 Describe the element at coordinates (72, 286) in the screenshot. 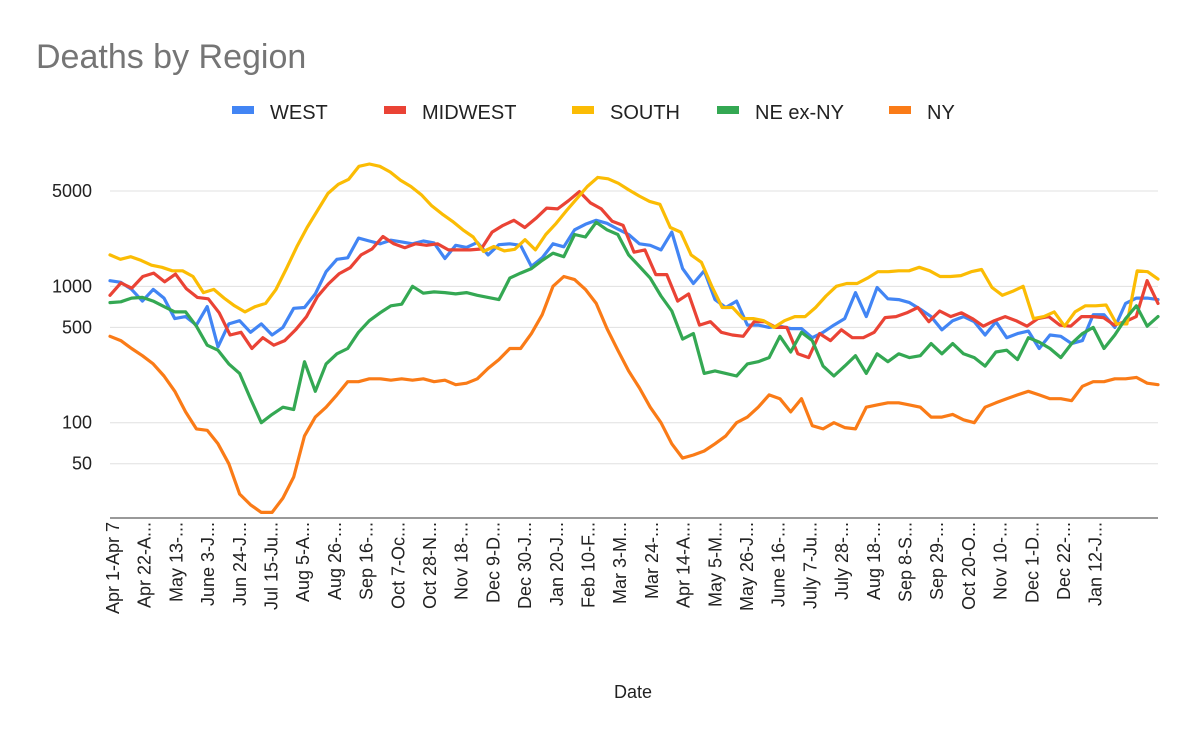

I see `y-tick-label: 1000` at that location.